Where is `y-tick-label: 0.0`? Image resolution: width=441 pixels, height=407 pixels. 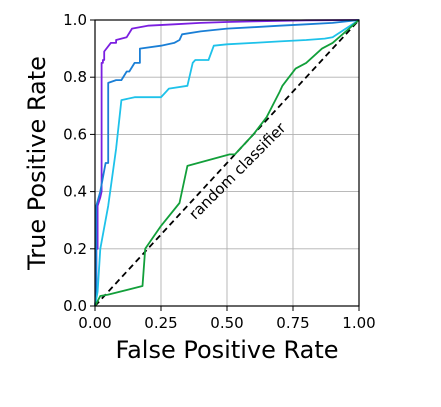
y-tick-label: 0.0 is located at coordinates (75, 306).